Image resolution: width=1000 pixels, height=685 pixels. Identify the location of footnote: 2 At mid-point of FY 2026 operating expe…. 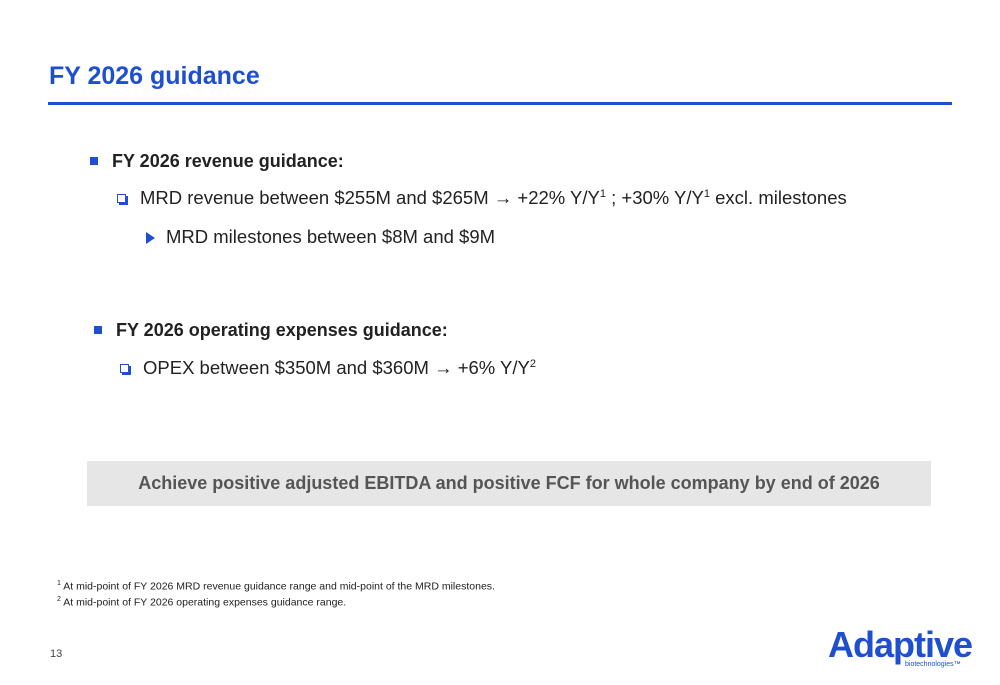
(201, 602).